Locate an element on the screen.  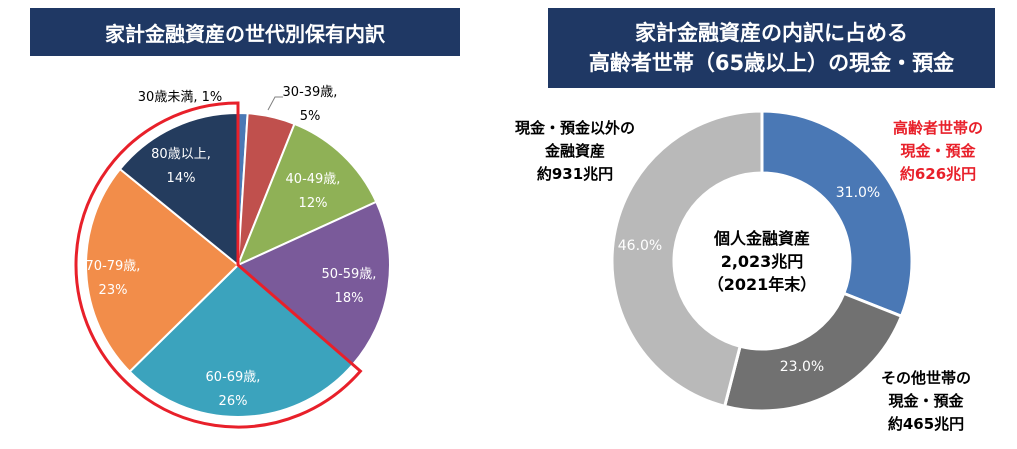
pie-label-3-line-2: 12% is located at coordinates (313, 203).